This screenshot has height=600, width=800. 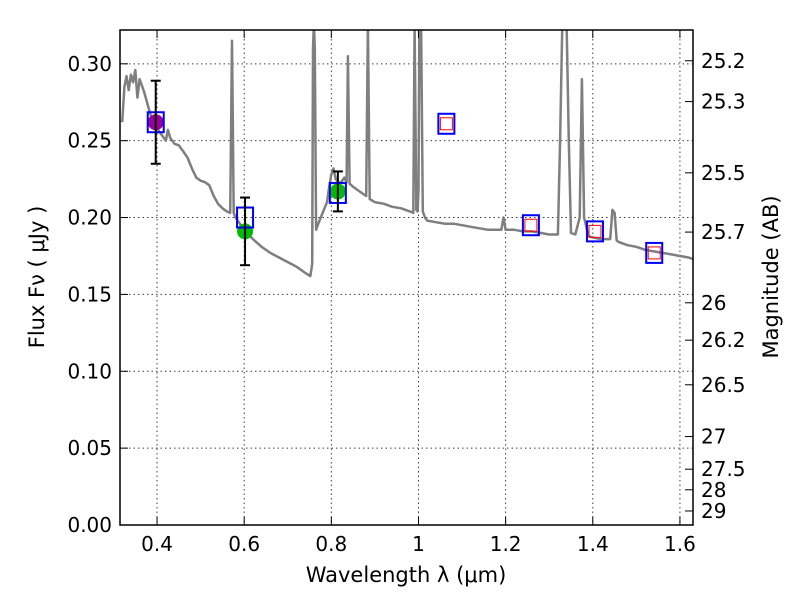 What do you see at coordinates (680, 544) in the screenshot?
I see `x-tick-label: 1.6` at bounding box center [680, 544].